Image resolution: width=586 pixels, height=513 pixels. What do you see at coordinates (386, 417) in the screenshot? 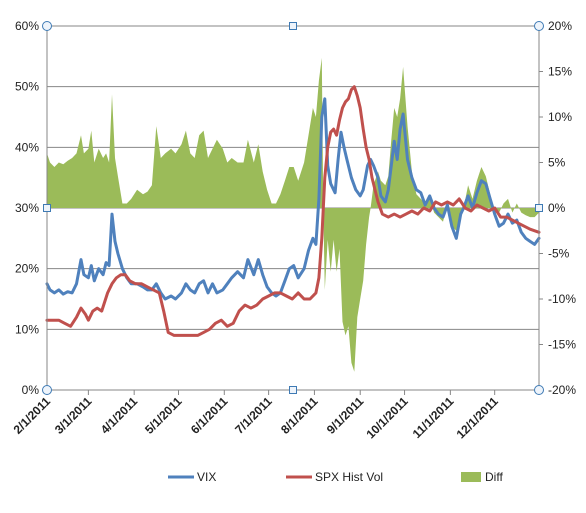
I see `x-tick-label: 10/1/2011` at bounding box center [386, 417].